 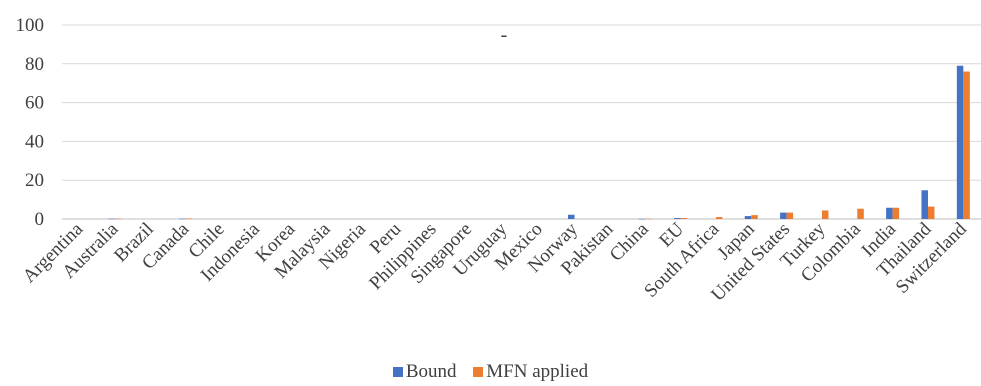 What do you see at coordinates (34, 141) in the screenshot?
I see `y-tick-label: 40` at bounding box center [34, 141].